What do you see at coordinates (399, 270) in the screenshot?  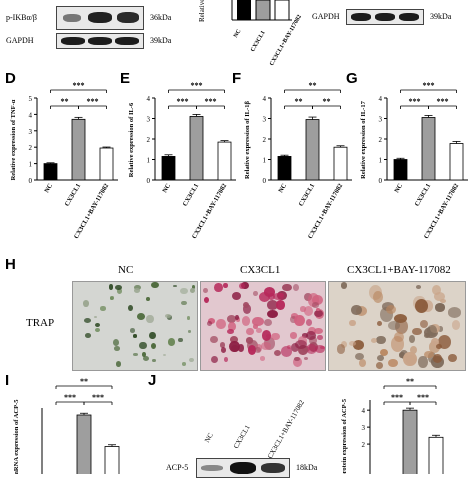 I see `trap-col-title-bay: CX3CL1+BAY-117082` at bounding box center [399, 270].